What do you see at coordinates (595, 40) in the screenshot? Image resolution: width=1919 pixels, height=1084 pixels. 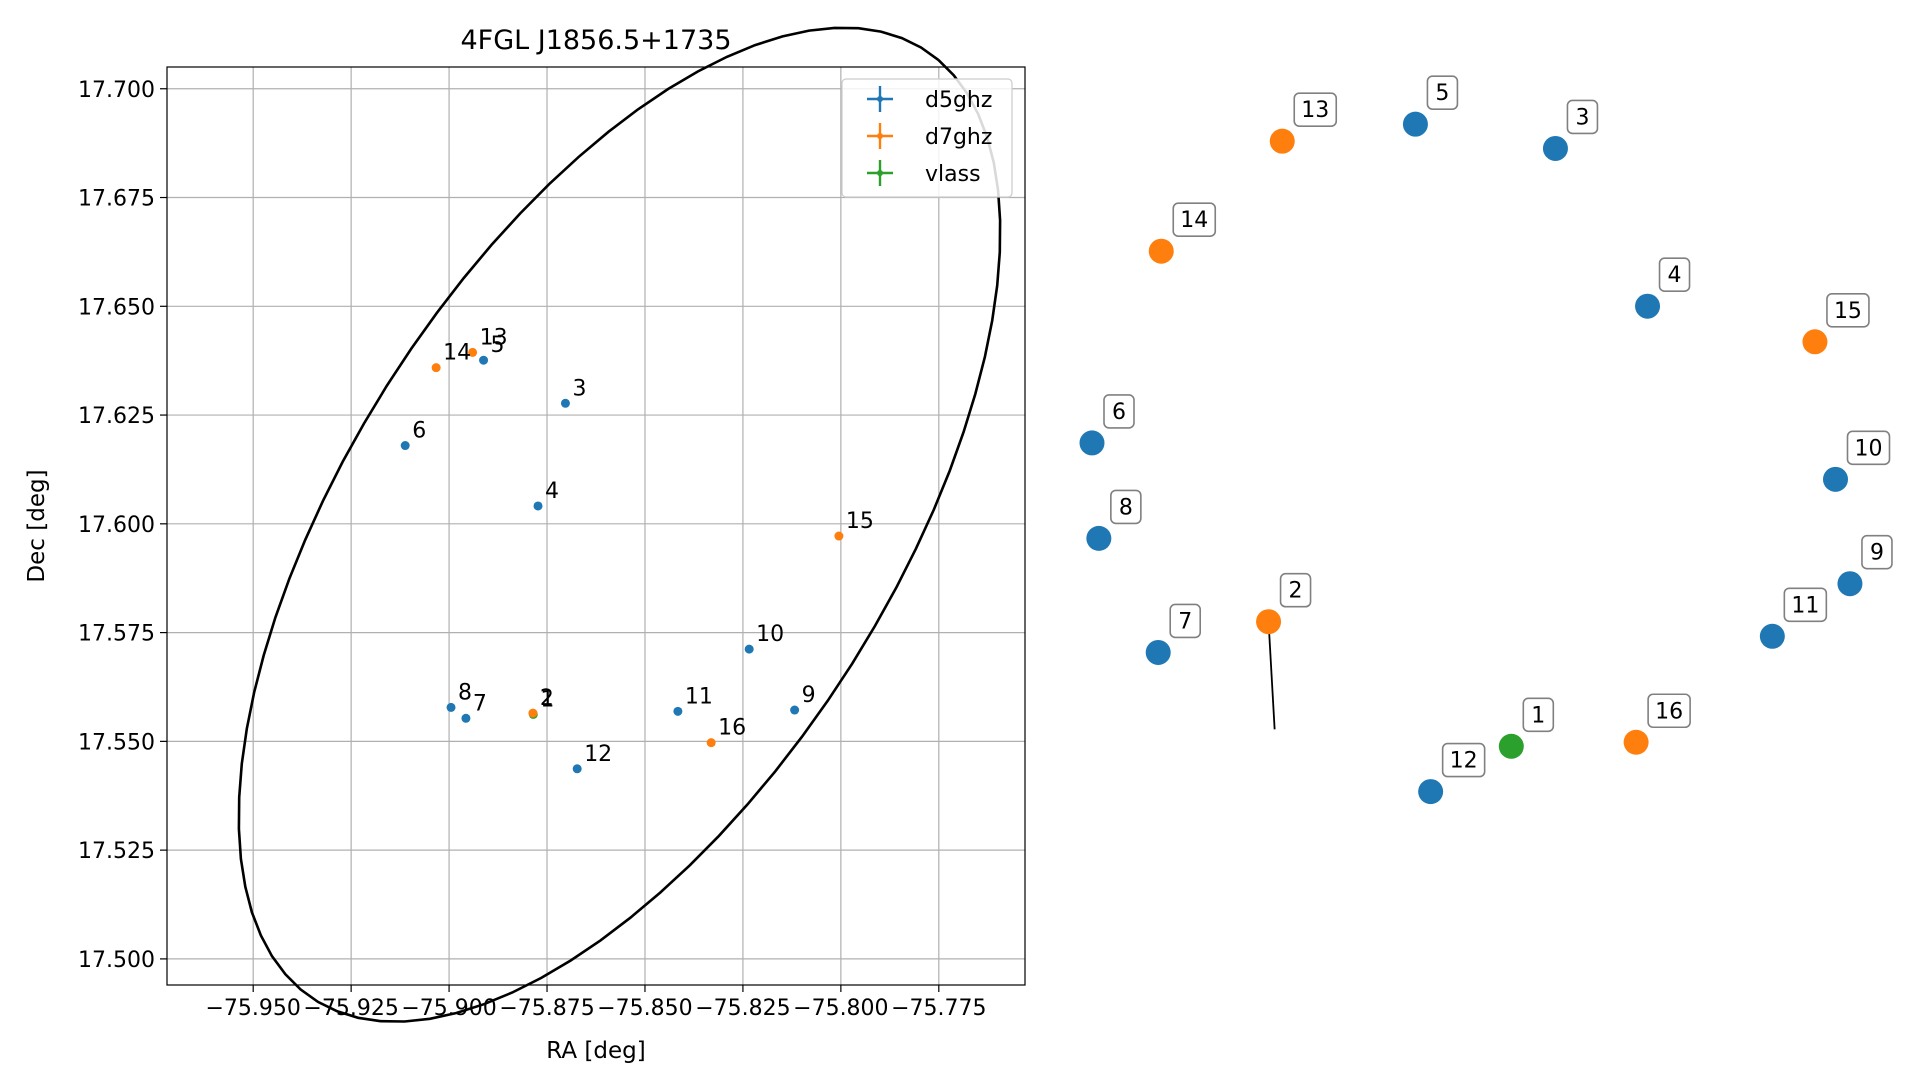 I see `chart-title: 4FGL J1856.5+1735` at bounding box center [595, 40].